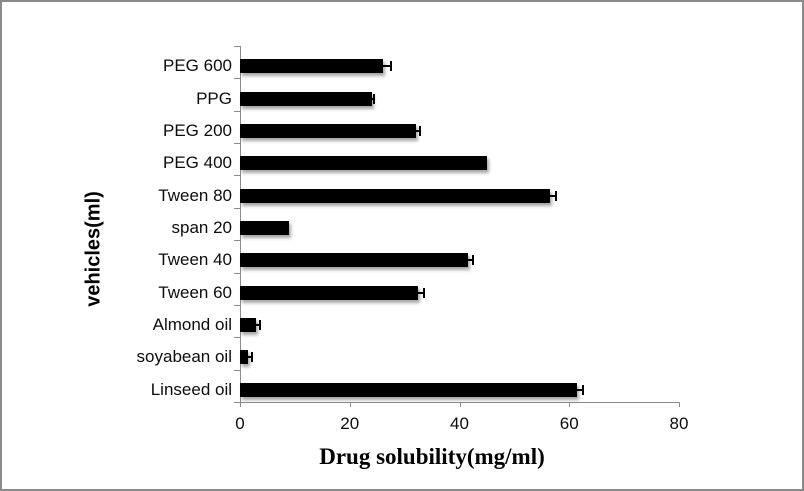  What do you see at coordinates (432, 456) in the screenshot?
I see `x-axis-title: Drug solubility(mg/ml)` at bounding box center [432, 456].